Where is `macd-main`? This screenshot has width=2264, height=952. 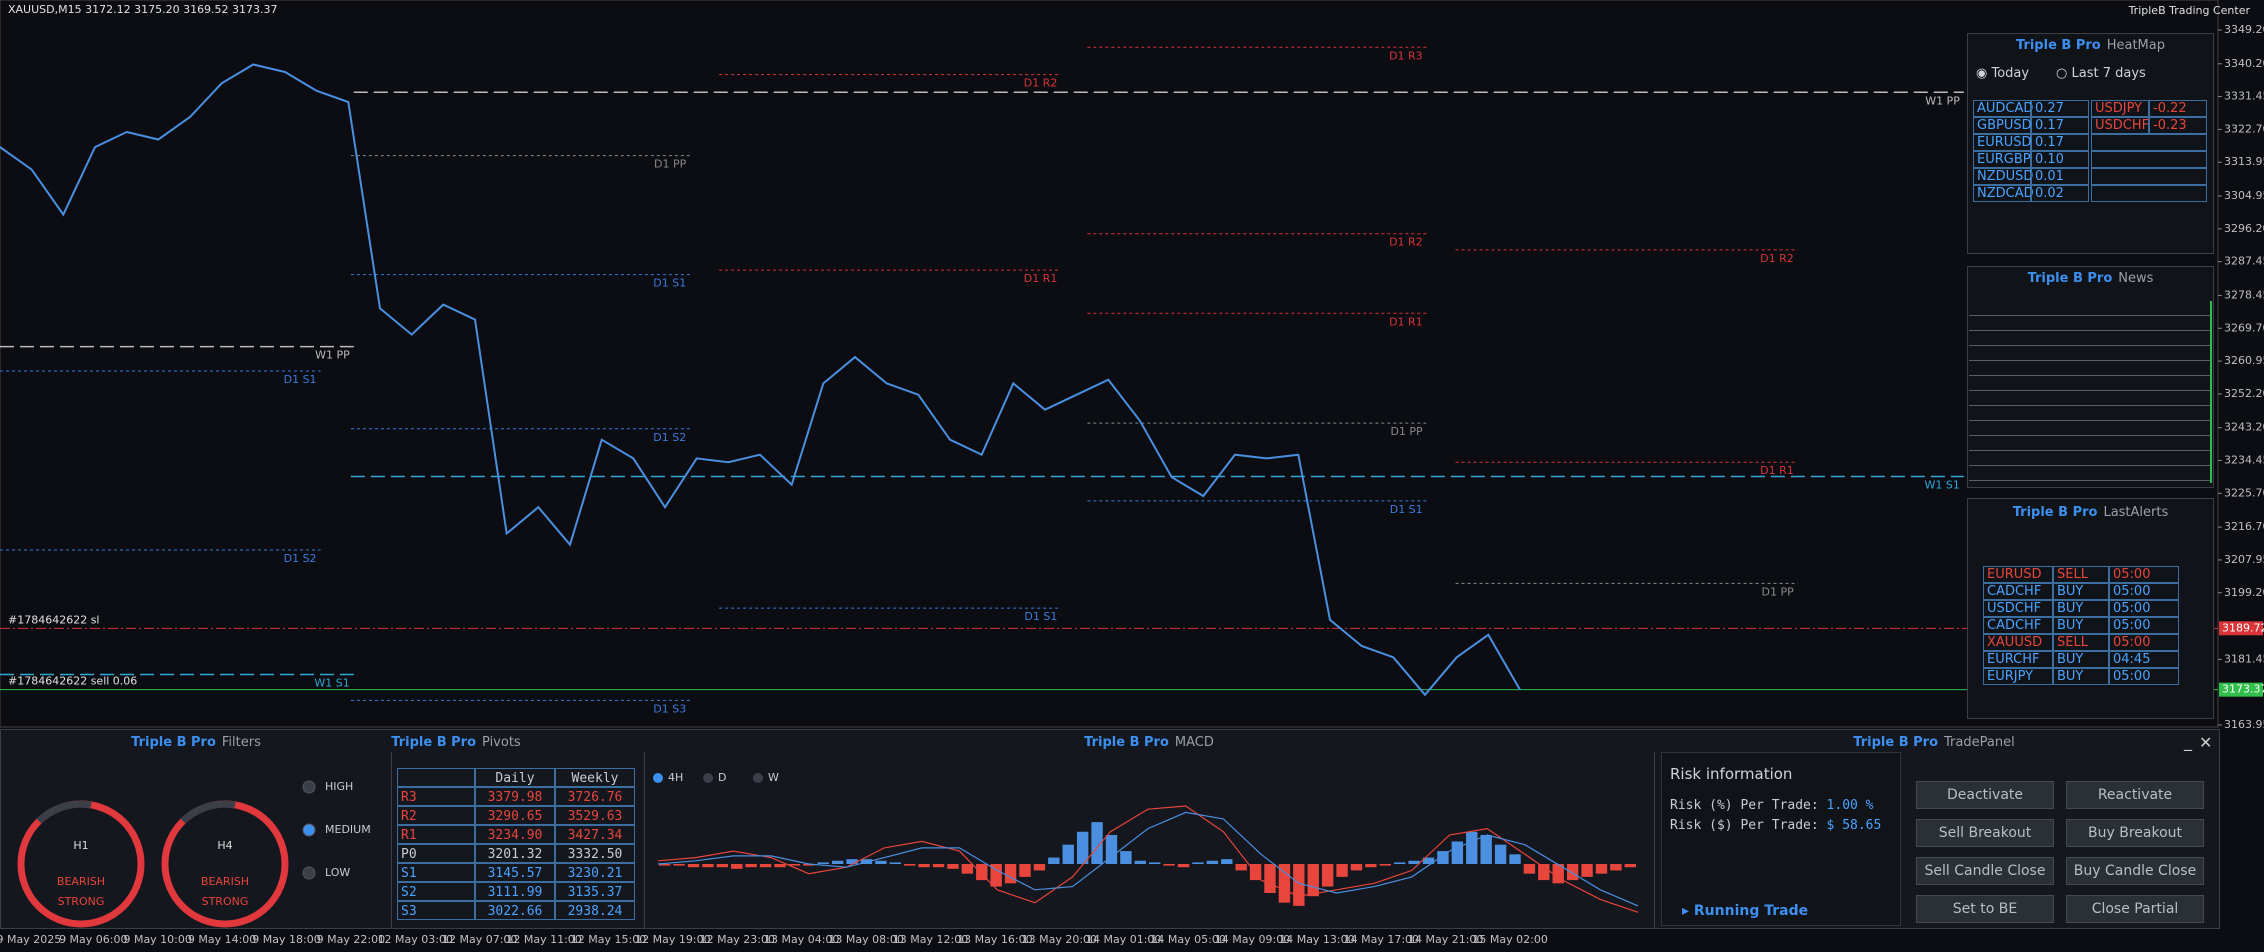 macd-main is located at coordinates (1148, 859).